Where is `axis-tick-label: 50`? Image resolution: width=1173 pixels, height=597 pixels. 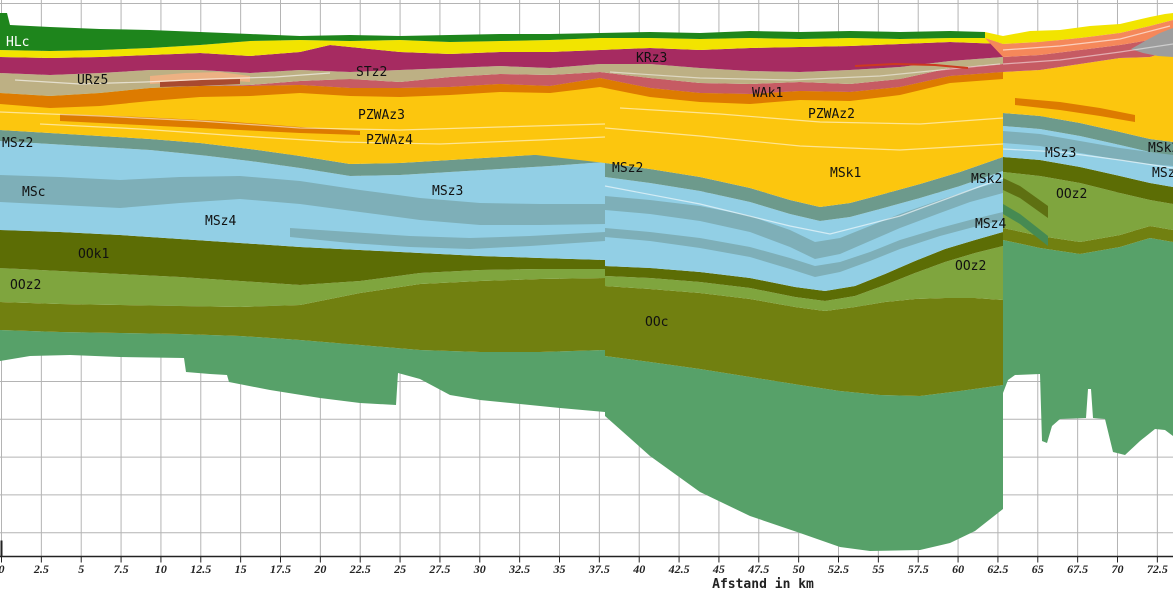
axis-tick-label: 50 is located at coordinates (799, 569).